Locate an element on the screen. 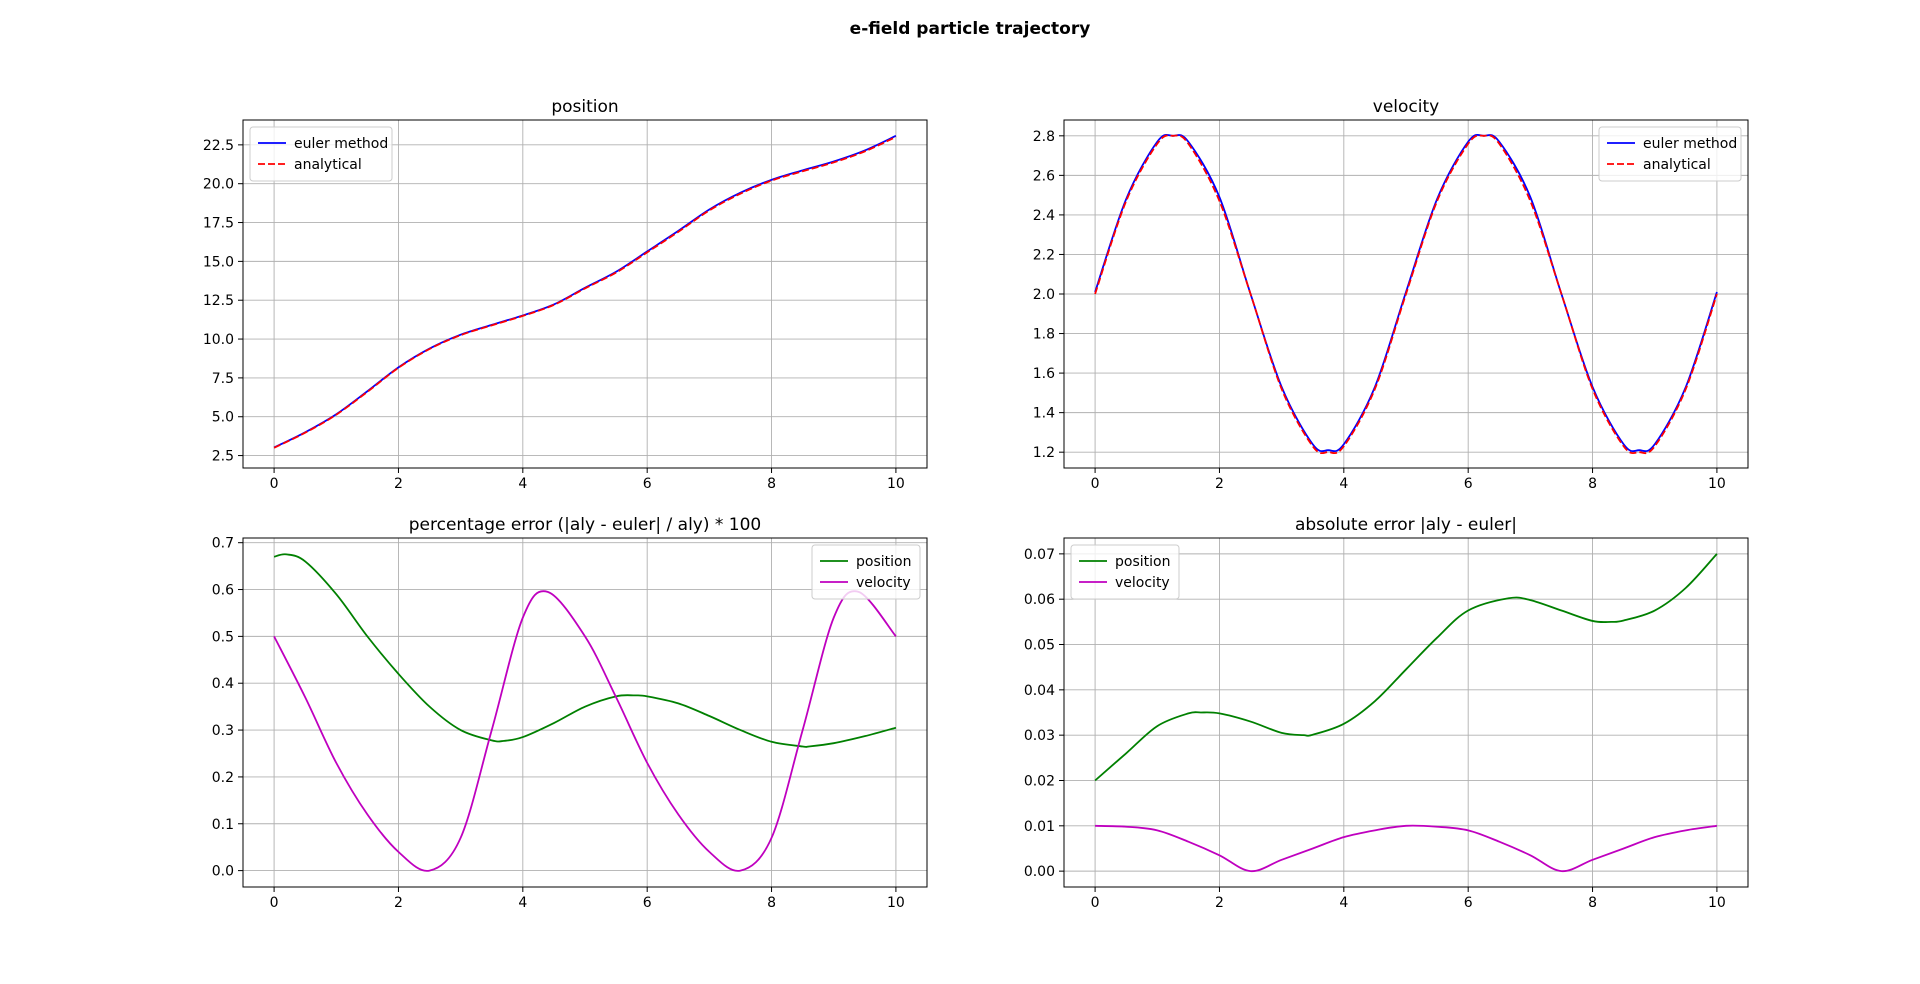 The image size is (1920, 984). absolute-error-xtick-label-0: 0 is located at coordinates (1095, 903).